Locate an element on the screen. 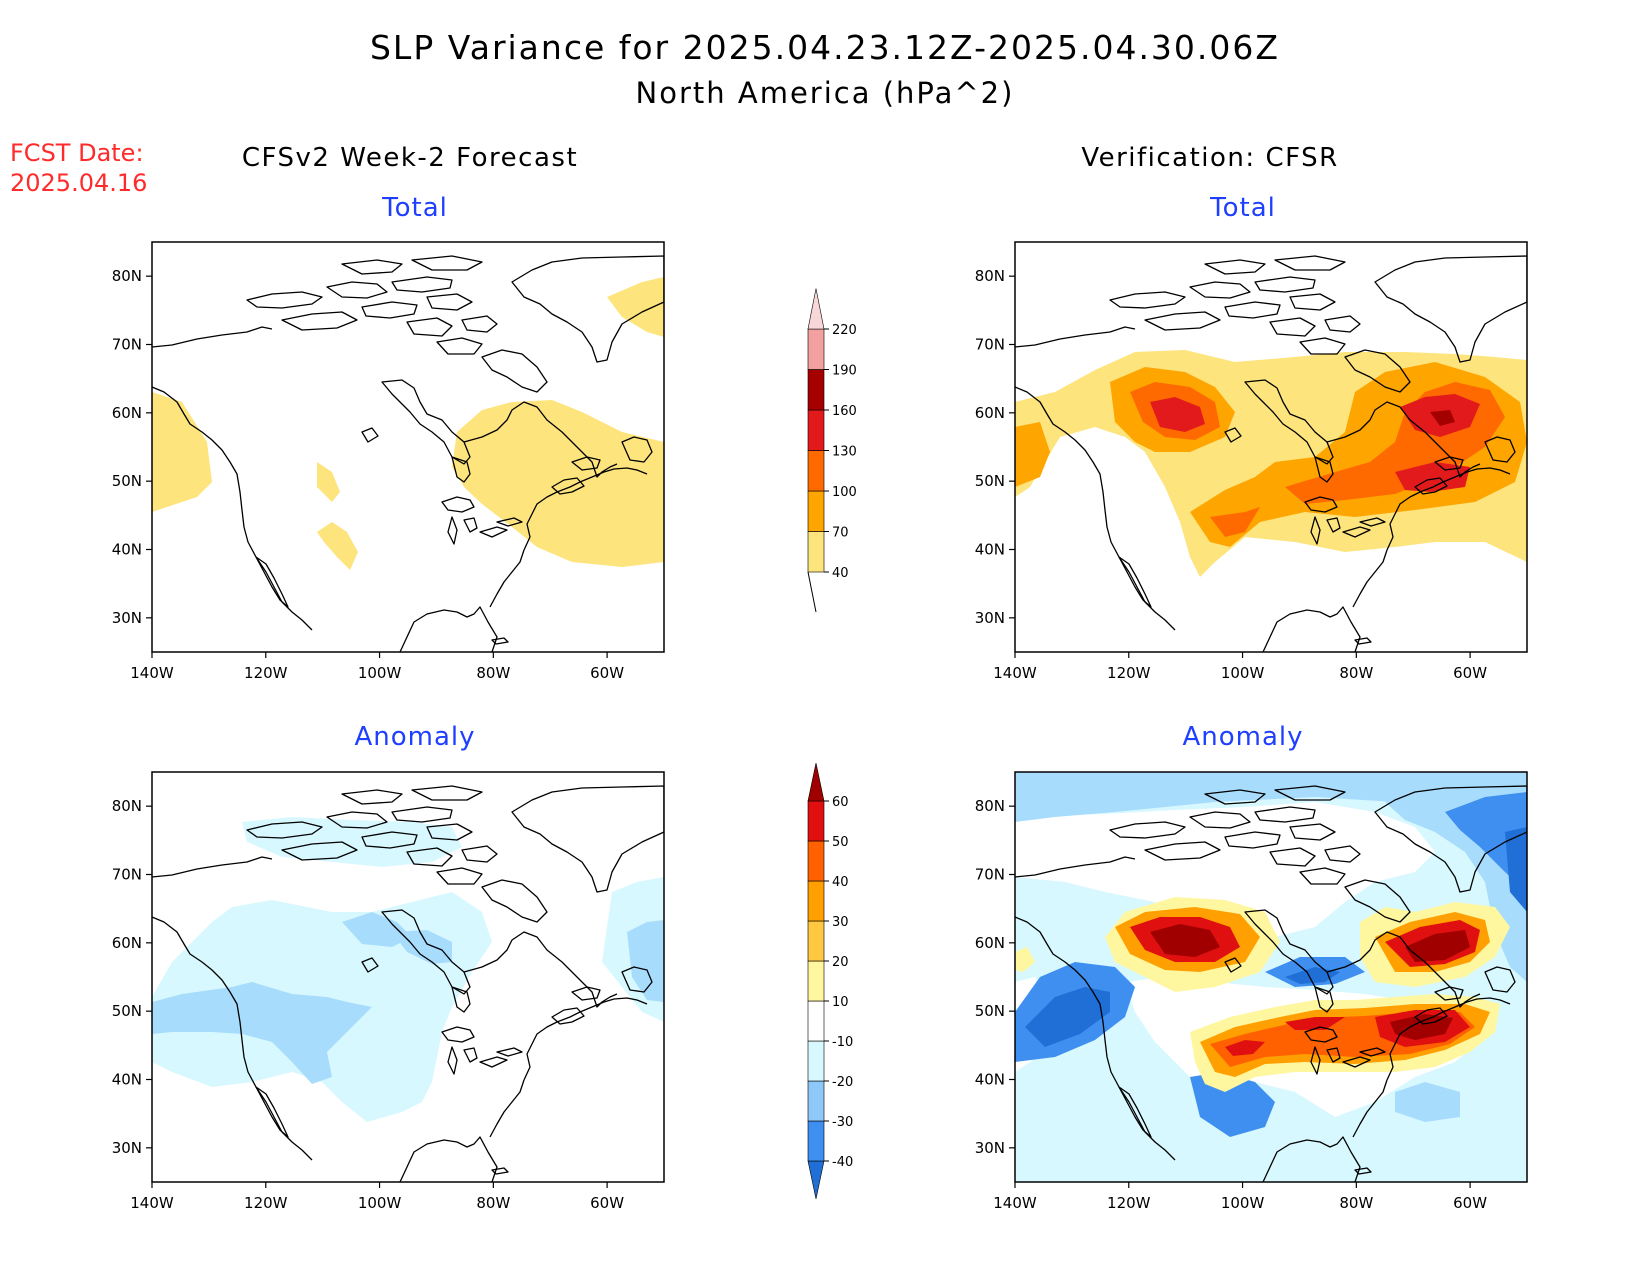 The height and width of the screenshot is (1275, 1650). colorbar-label: 70 is located at coordinates (840, 533).